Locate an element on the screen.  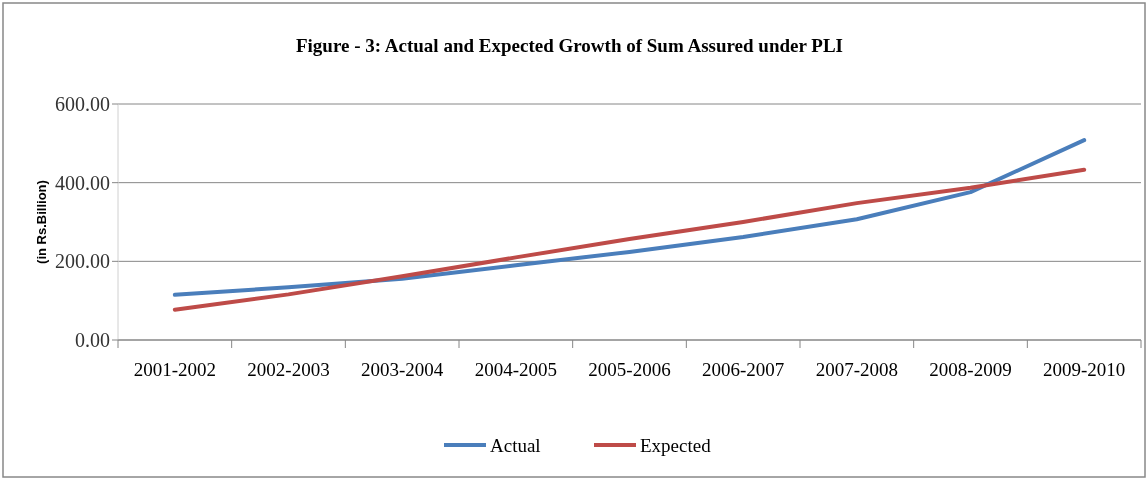
x-tick-label: 2007-2008 is located at coordinates (856, 369).